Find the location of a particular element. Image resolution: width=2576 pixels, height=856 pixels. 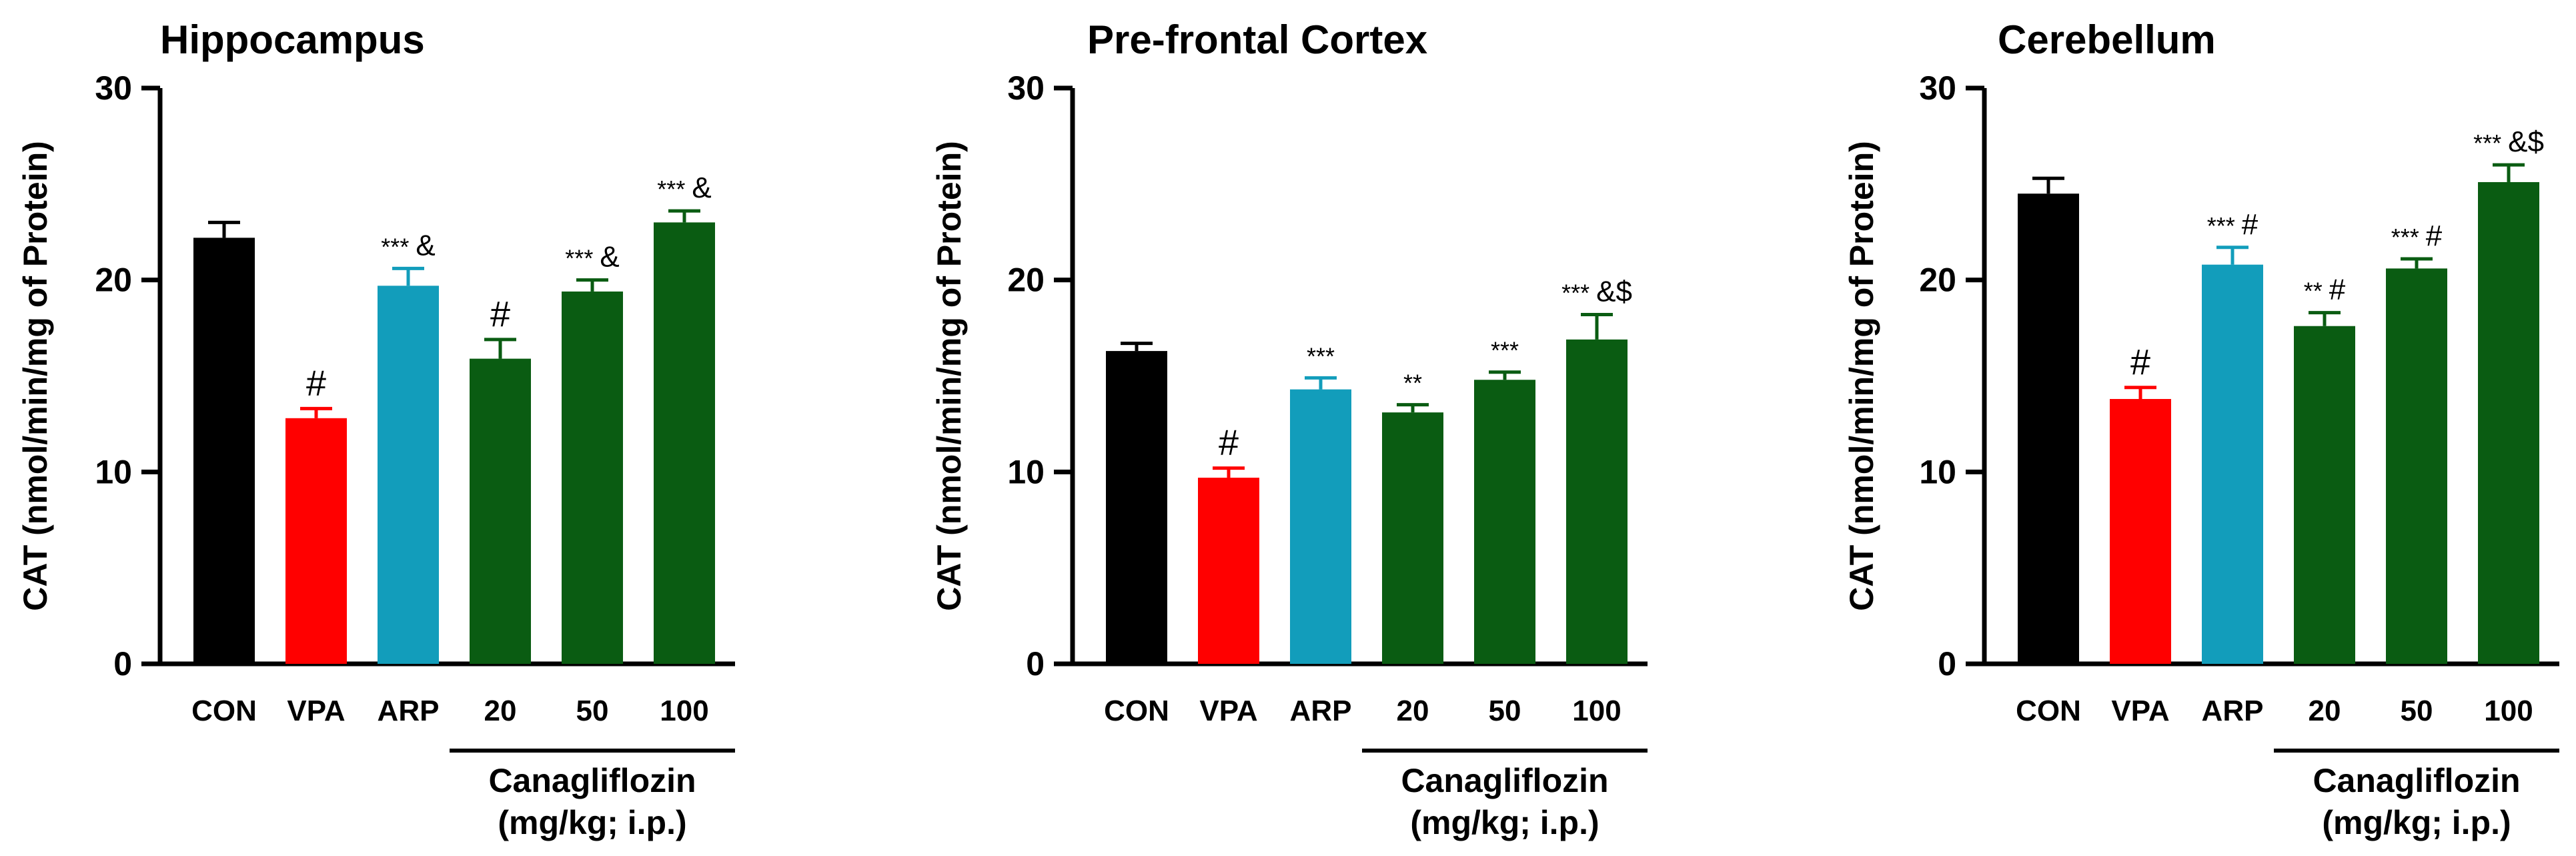

chart-title: Pre-frontal Cortex is located at coordinates (1257, 39).